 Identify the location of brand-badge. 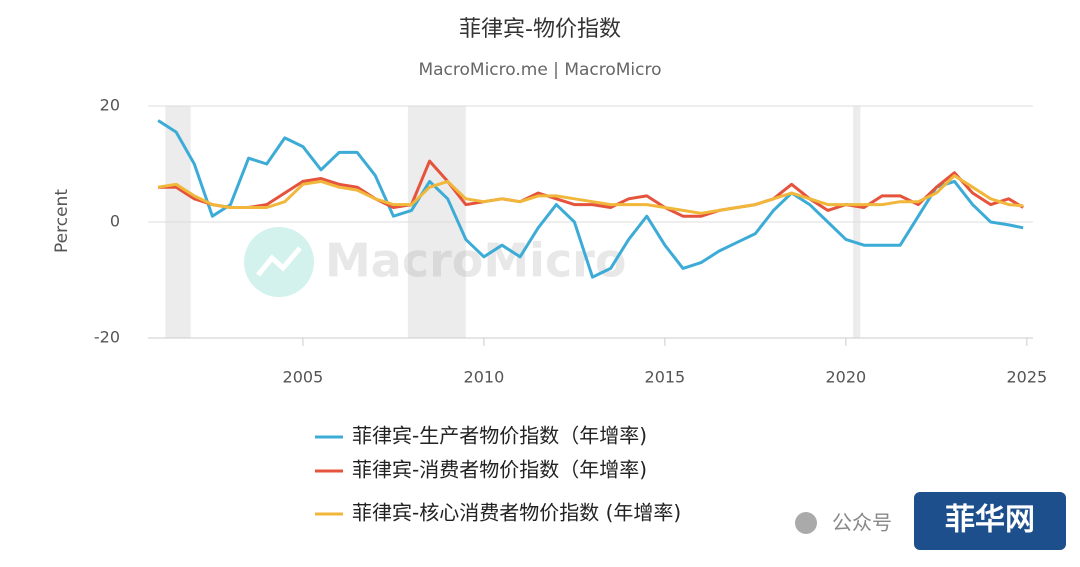
(990, 521).